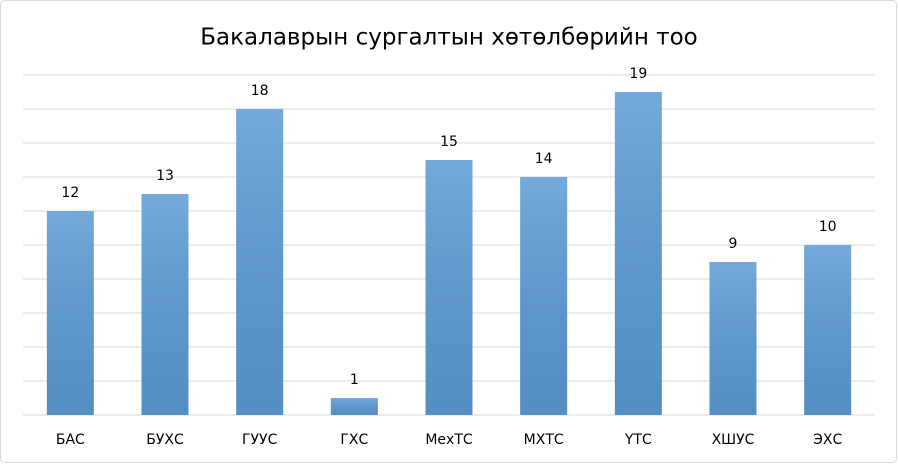  Describe the element at coordinates (544, 440) in the screenshot. I see `x-tick-label: МХТС` at that location.